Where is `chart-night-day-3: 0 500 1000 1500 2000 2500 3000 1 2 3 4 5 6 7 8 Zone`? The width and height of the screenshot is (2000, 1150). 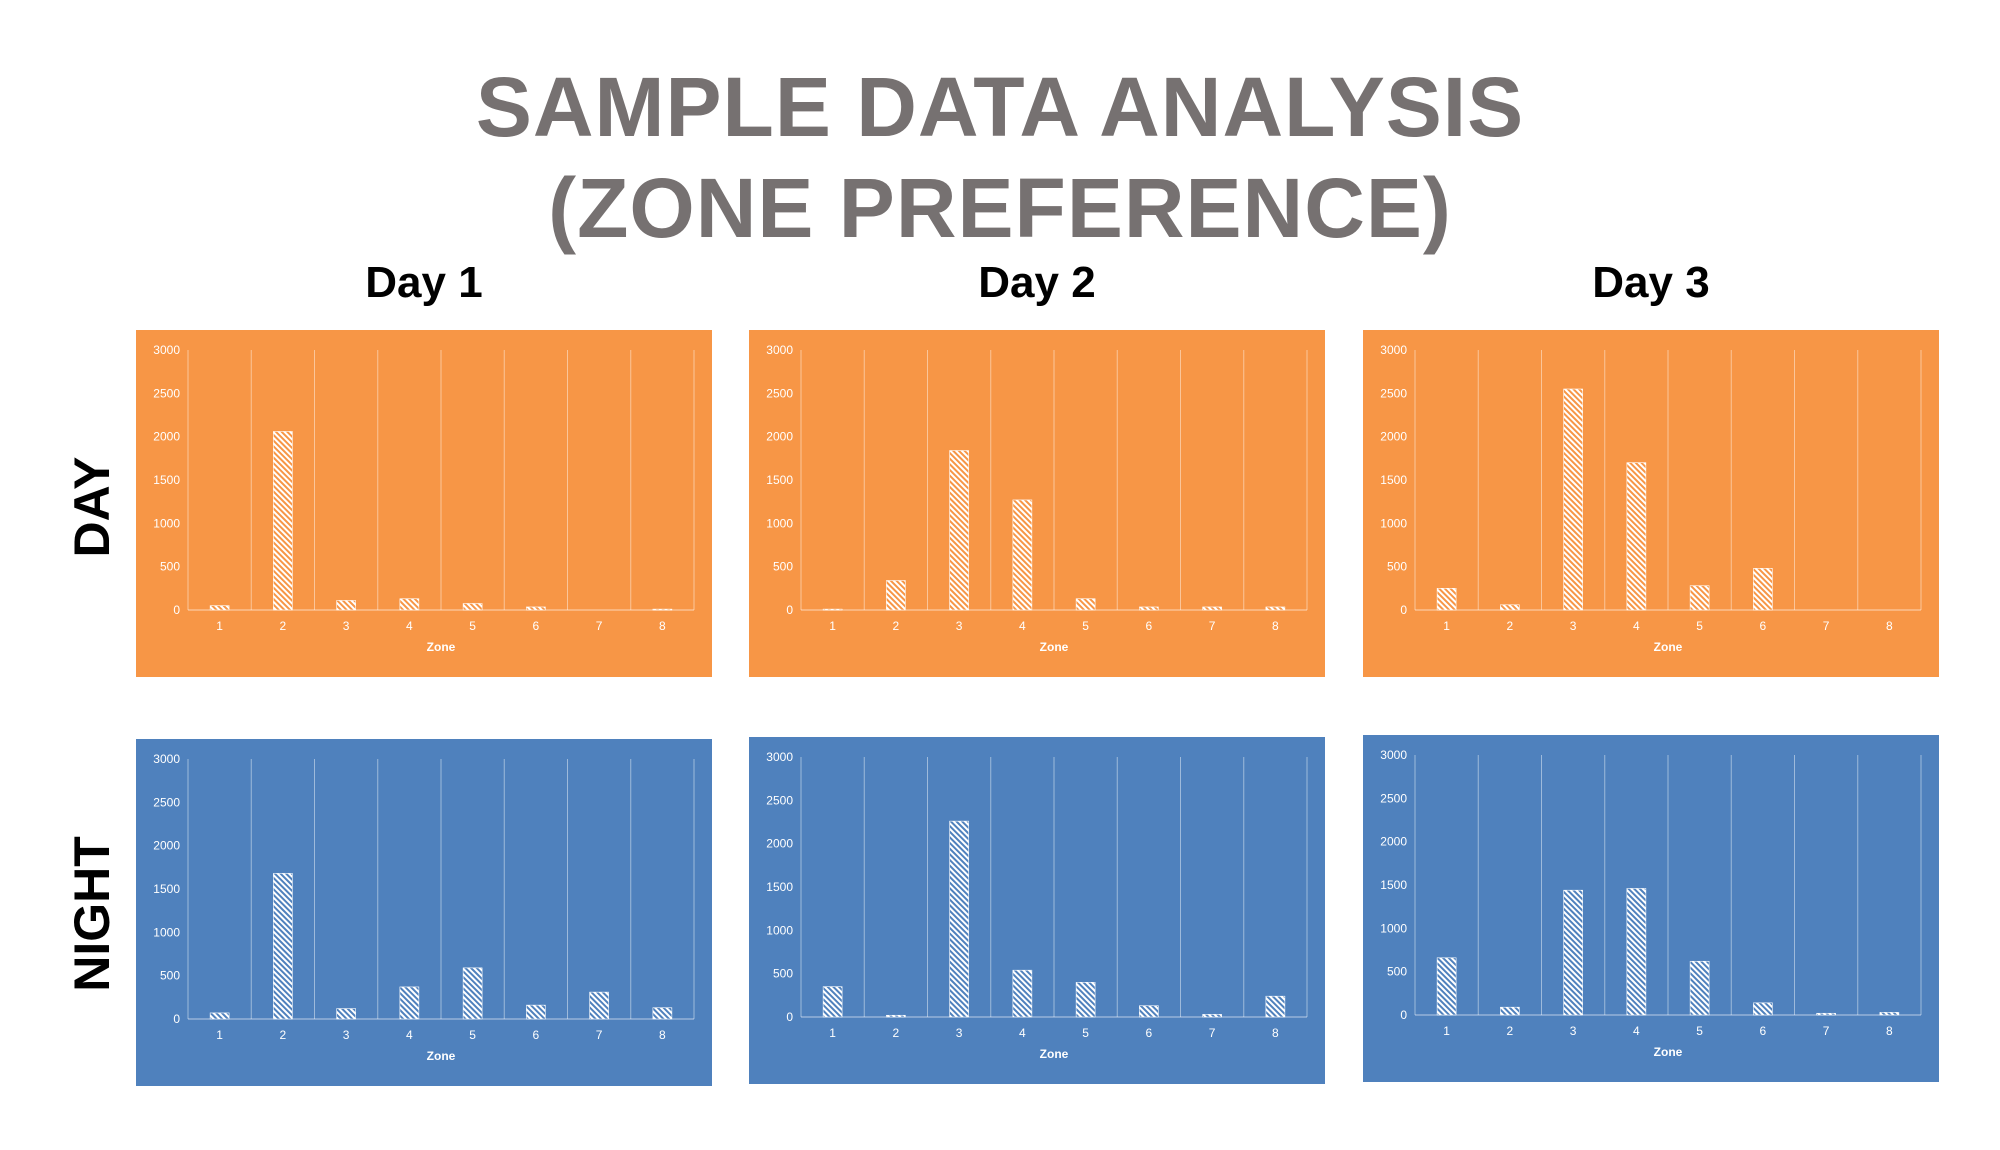
chart-night-day-3: 0 500 1000 1500 2000 2500 3000 1 2 3 4 5 6 7 8 Zone is located at coordinates (1651, 908).